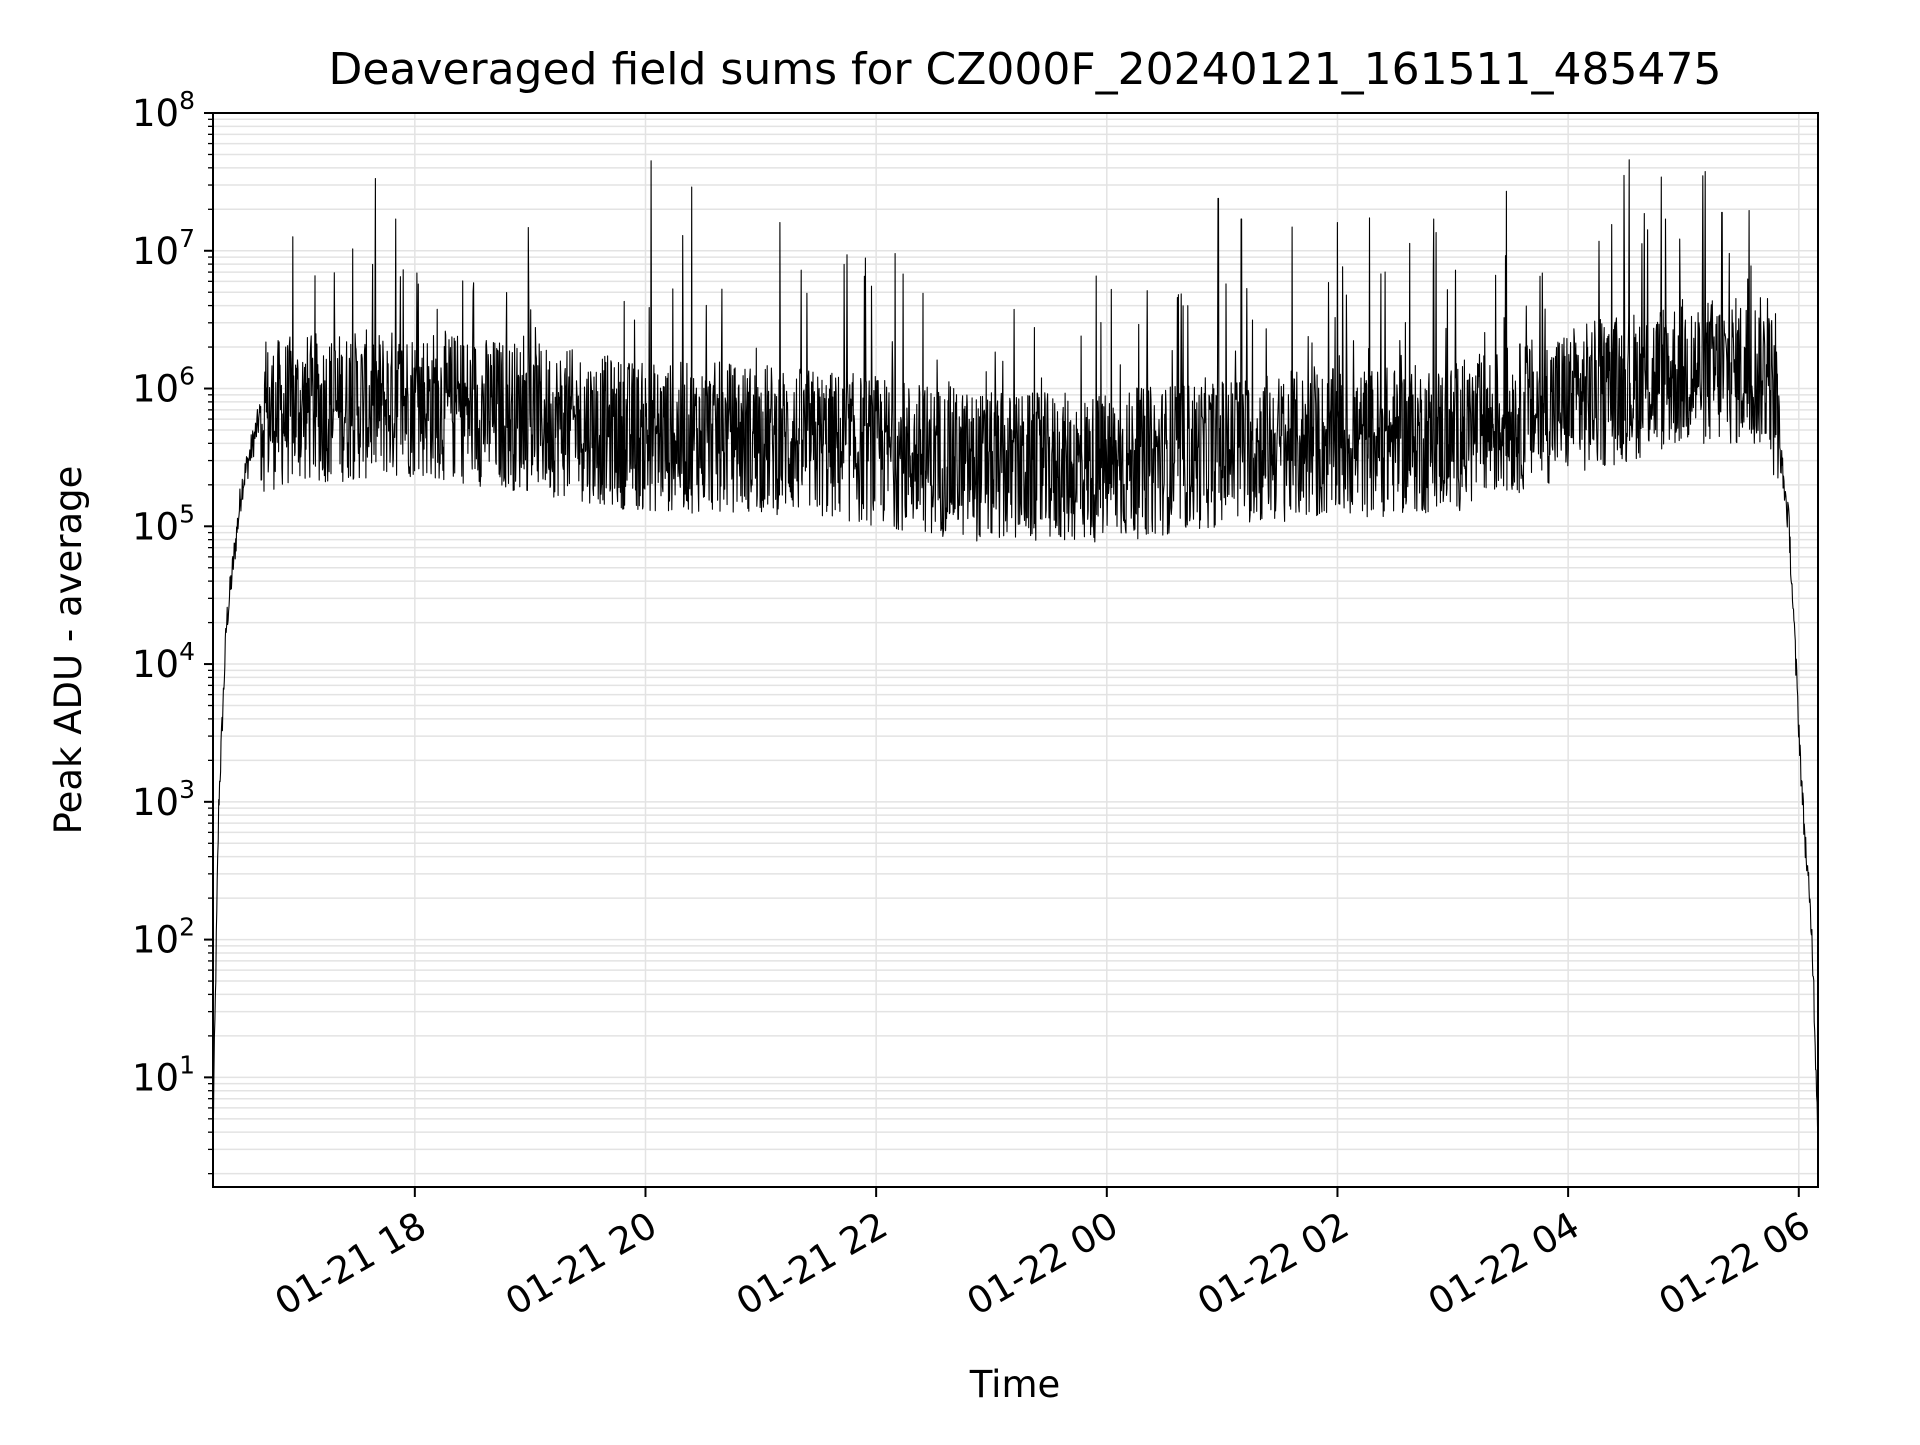 The image size is (1920, 1445). I want to click on x-tick-label: 01-22 00, so click(1043, 1264).